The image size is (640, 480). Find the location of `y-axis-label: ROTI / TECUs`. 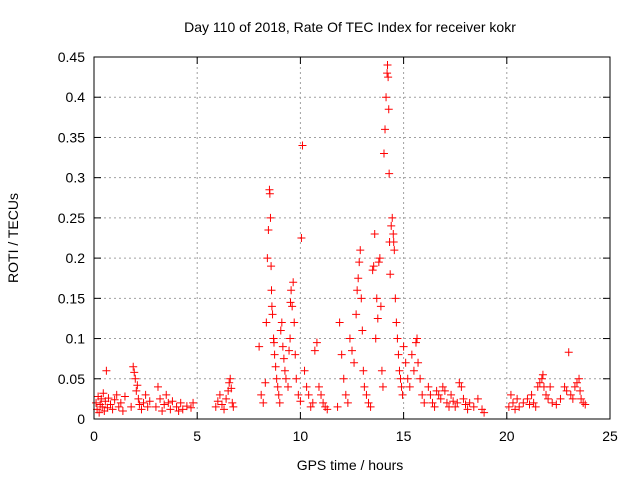

y-axis-label: ROTI / TECUs is located at coordinates (13, 238).